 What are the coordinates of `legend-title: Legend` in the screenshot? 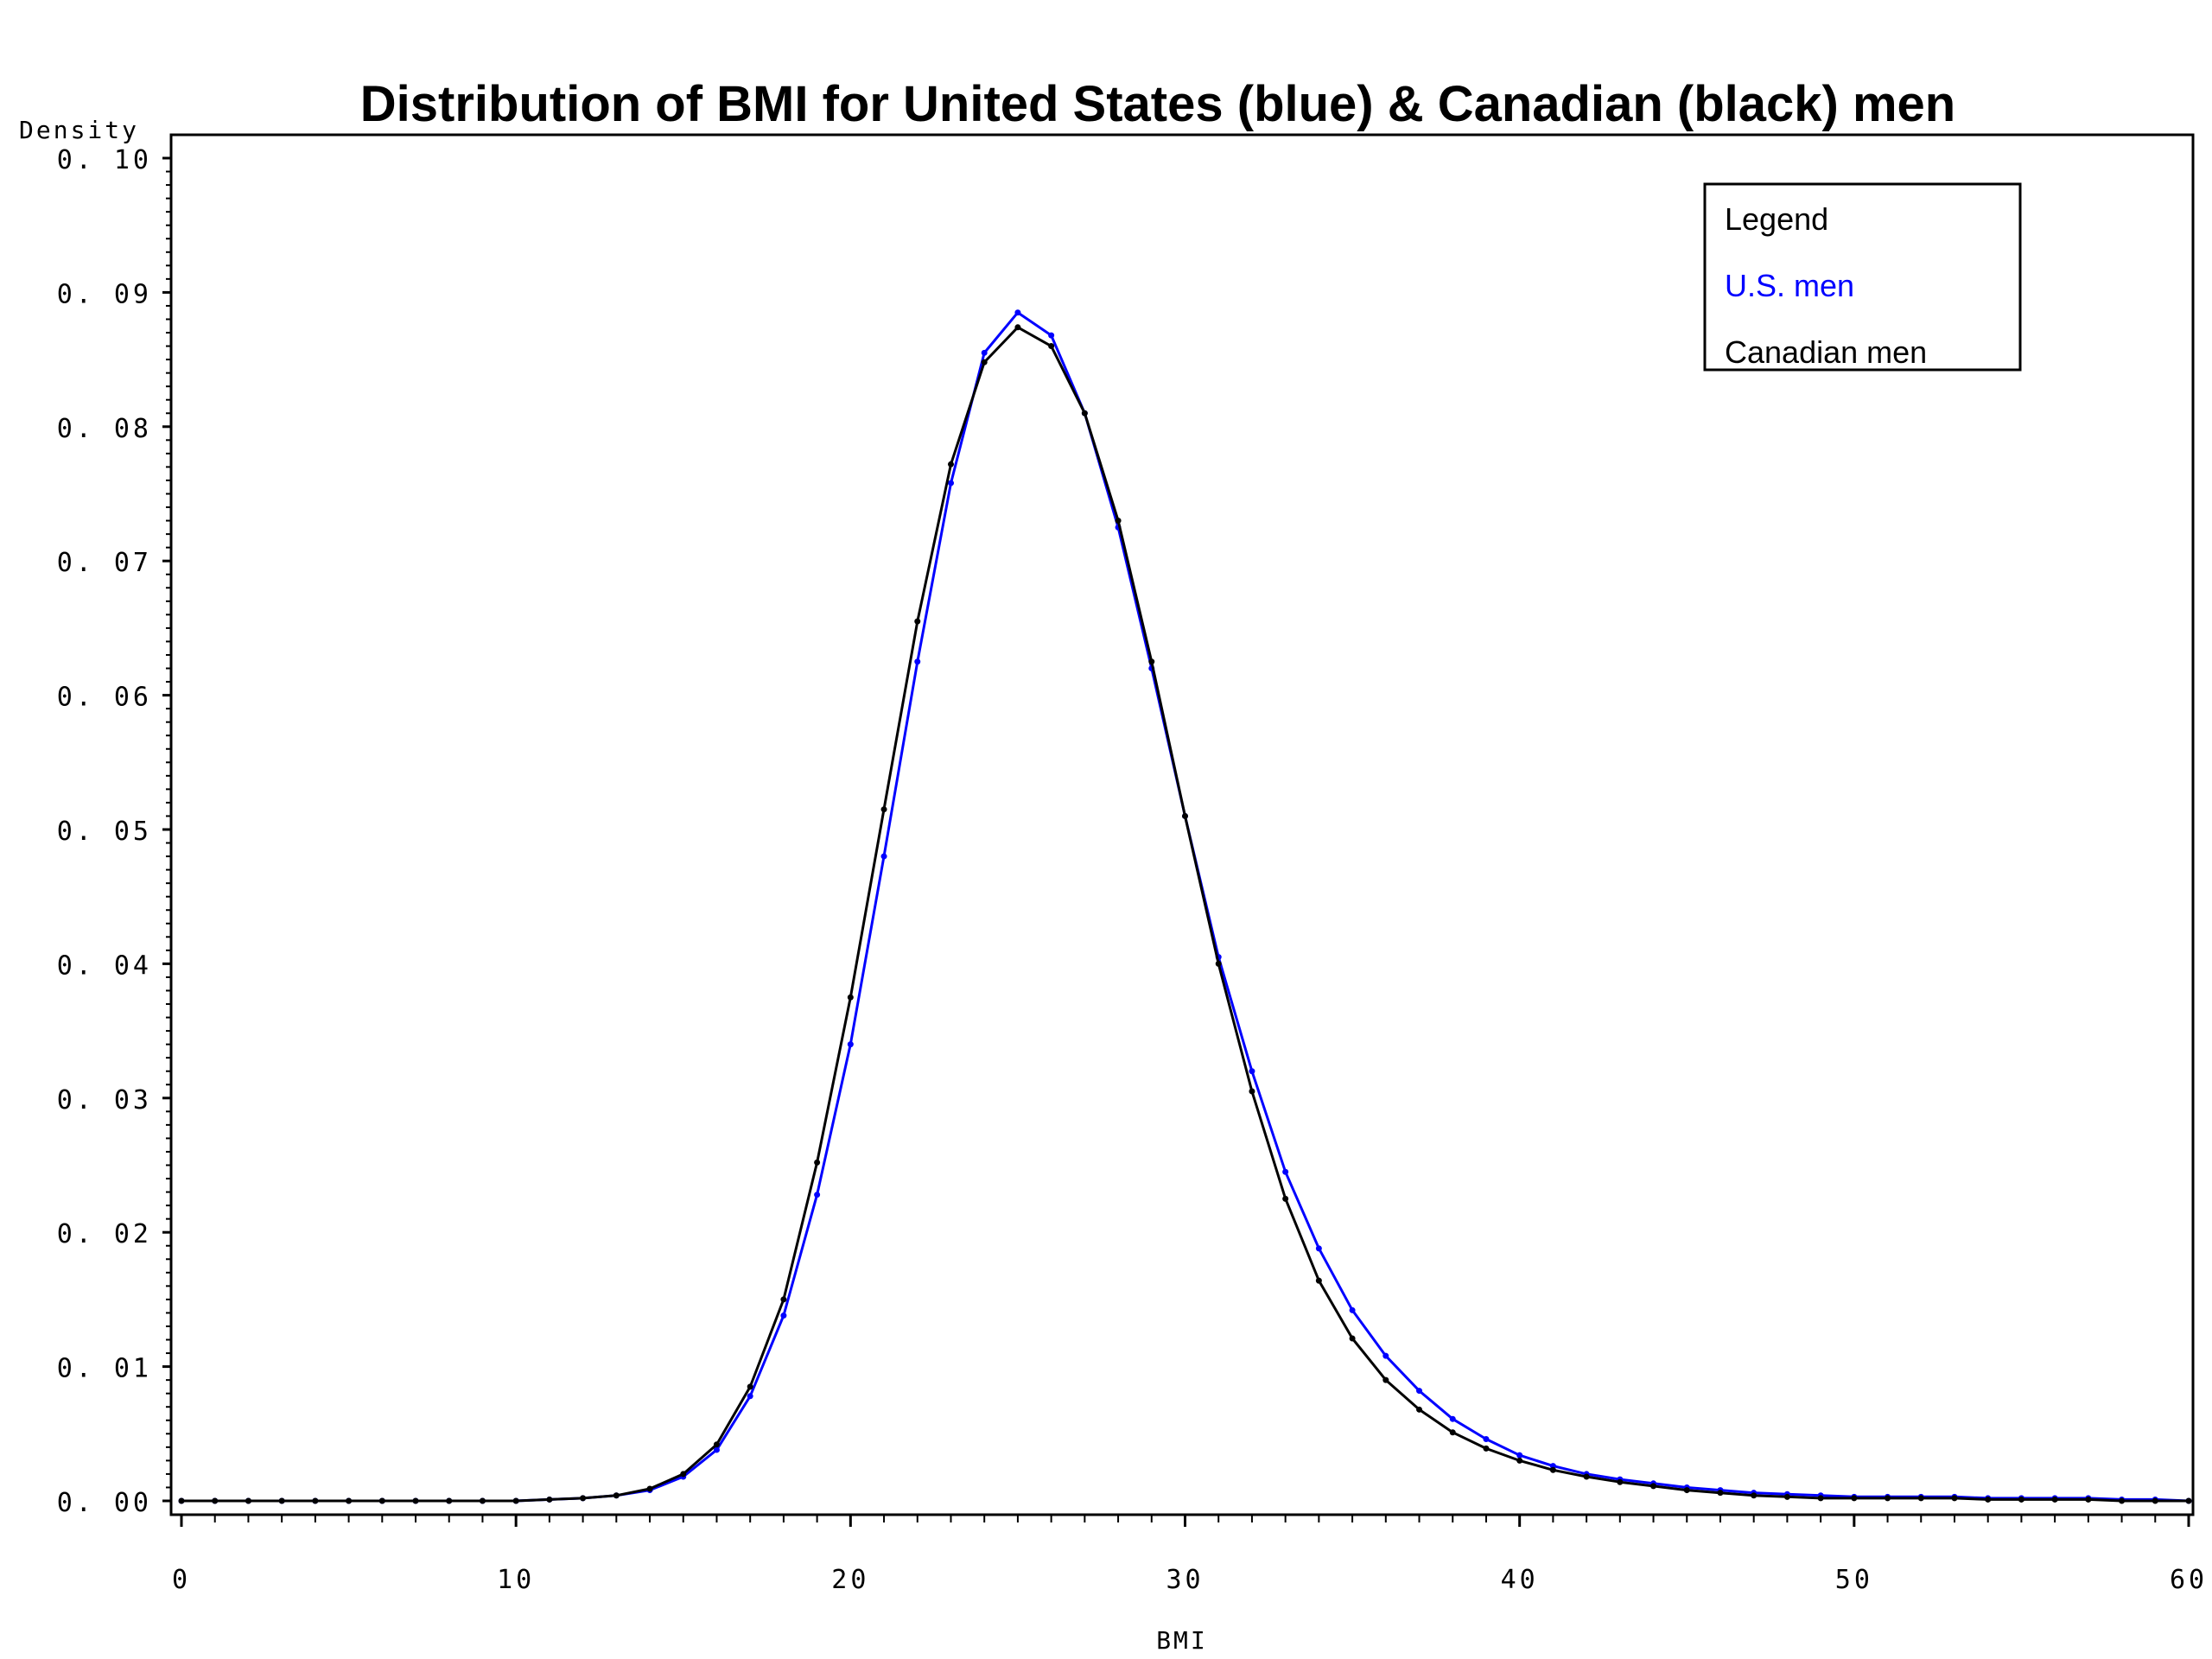 It's located at (1776, 219).